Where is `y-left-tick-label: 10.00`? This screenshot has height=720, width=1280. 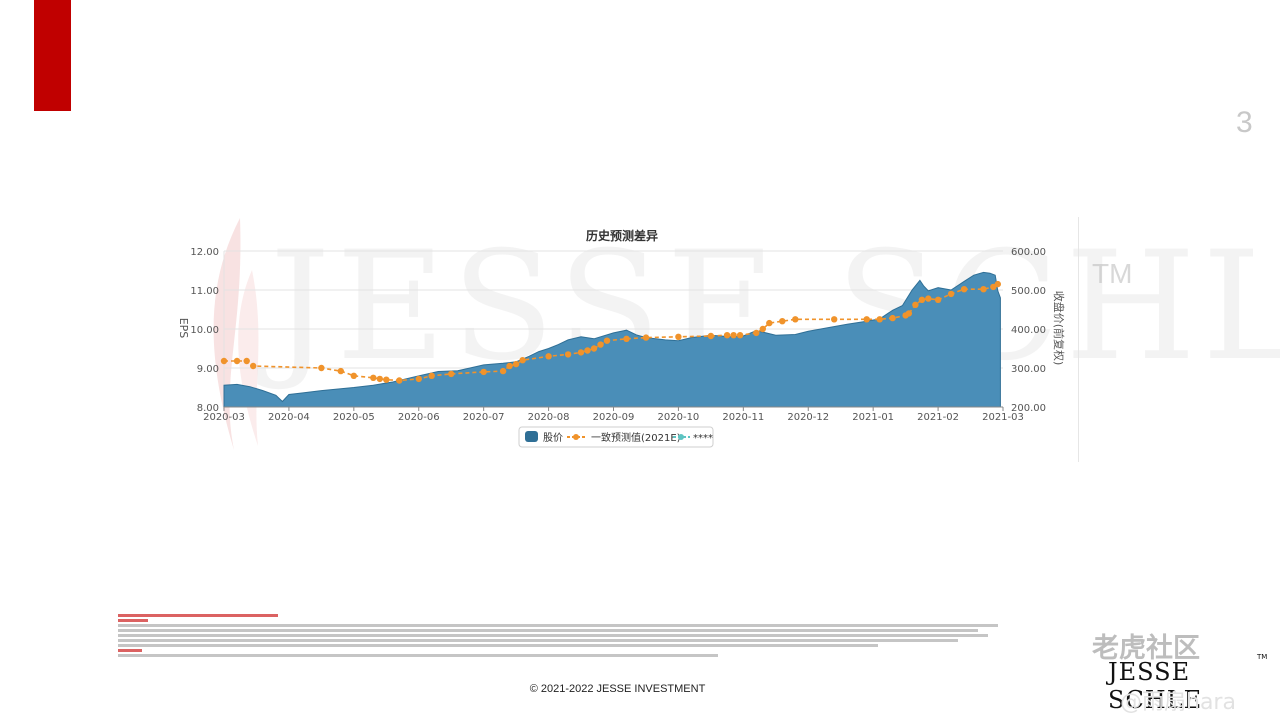 y-left-tick-label: 10.00 is located at coordinates (204, 330).